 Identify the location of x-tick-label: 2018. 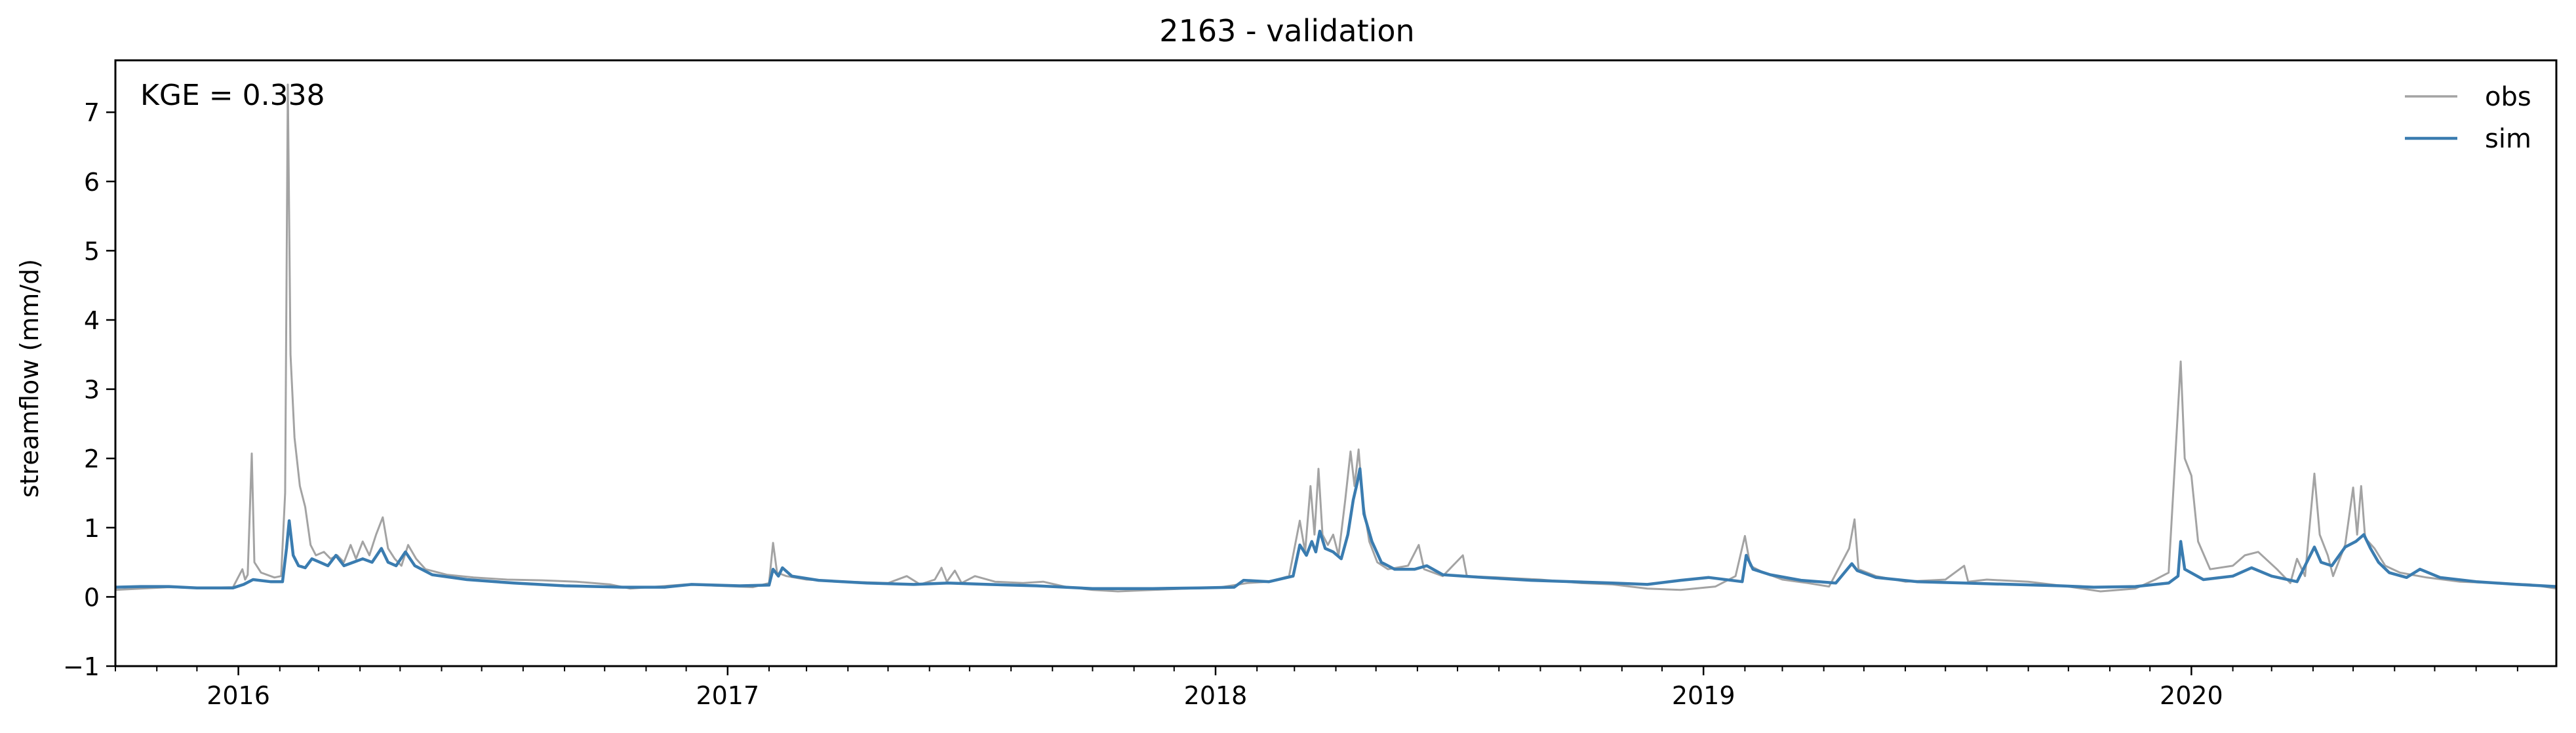
(1216, 695).